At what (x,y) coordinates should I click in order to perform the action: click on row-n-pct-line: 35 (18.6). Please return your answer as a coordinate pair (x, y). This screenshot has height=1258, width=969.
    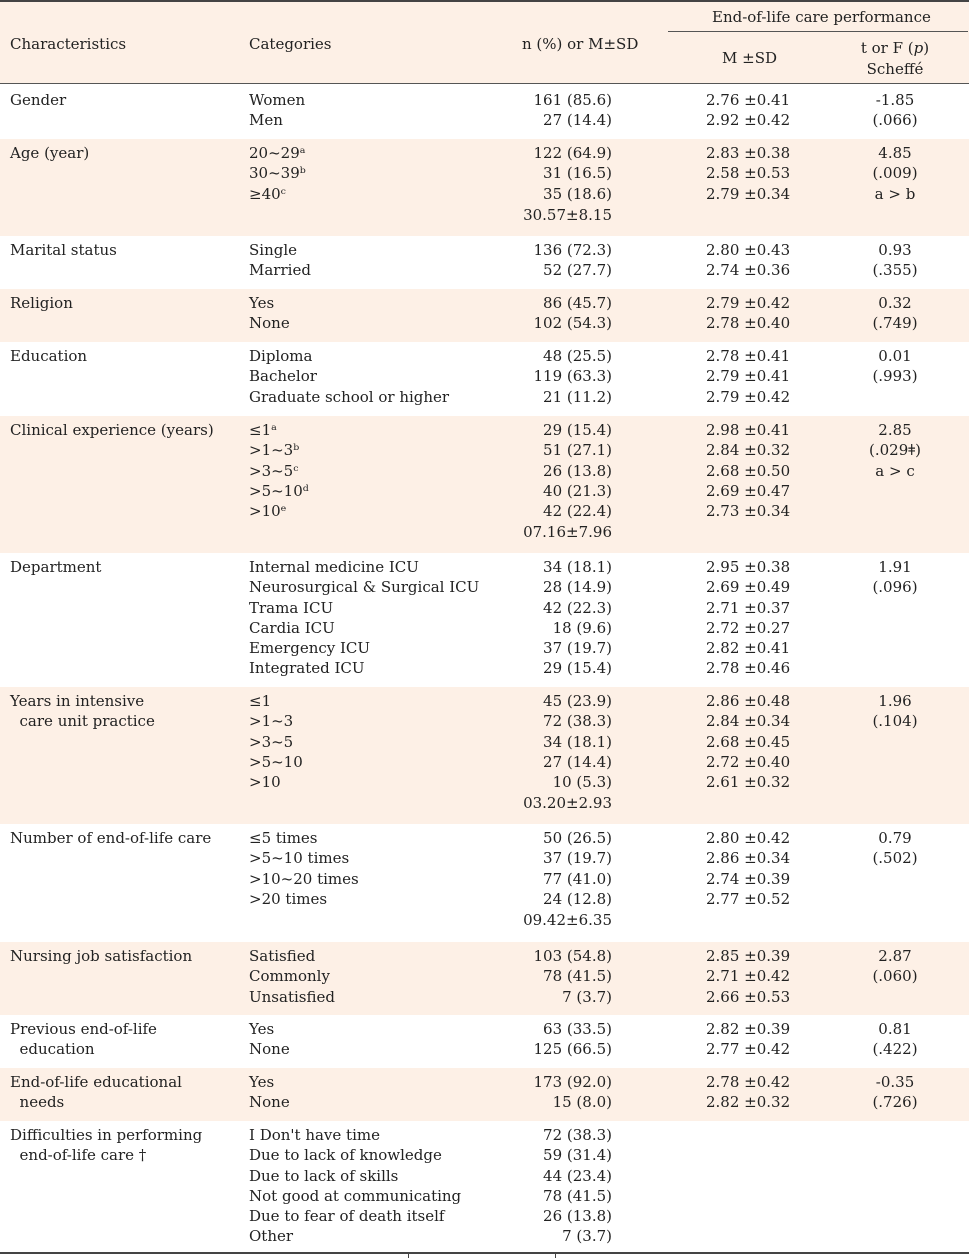
    Looking at the image, I should click on (577, 193).